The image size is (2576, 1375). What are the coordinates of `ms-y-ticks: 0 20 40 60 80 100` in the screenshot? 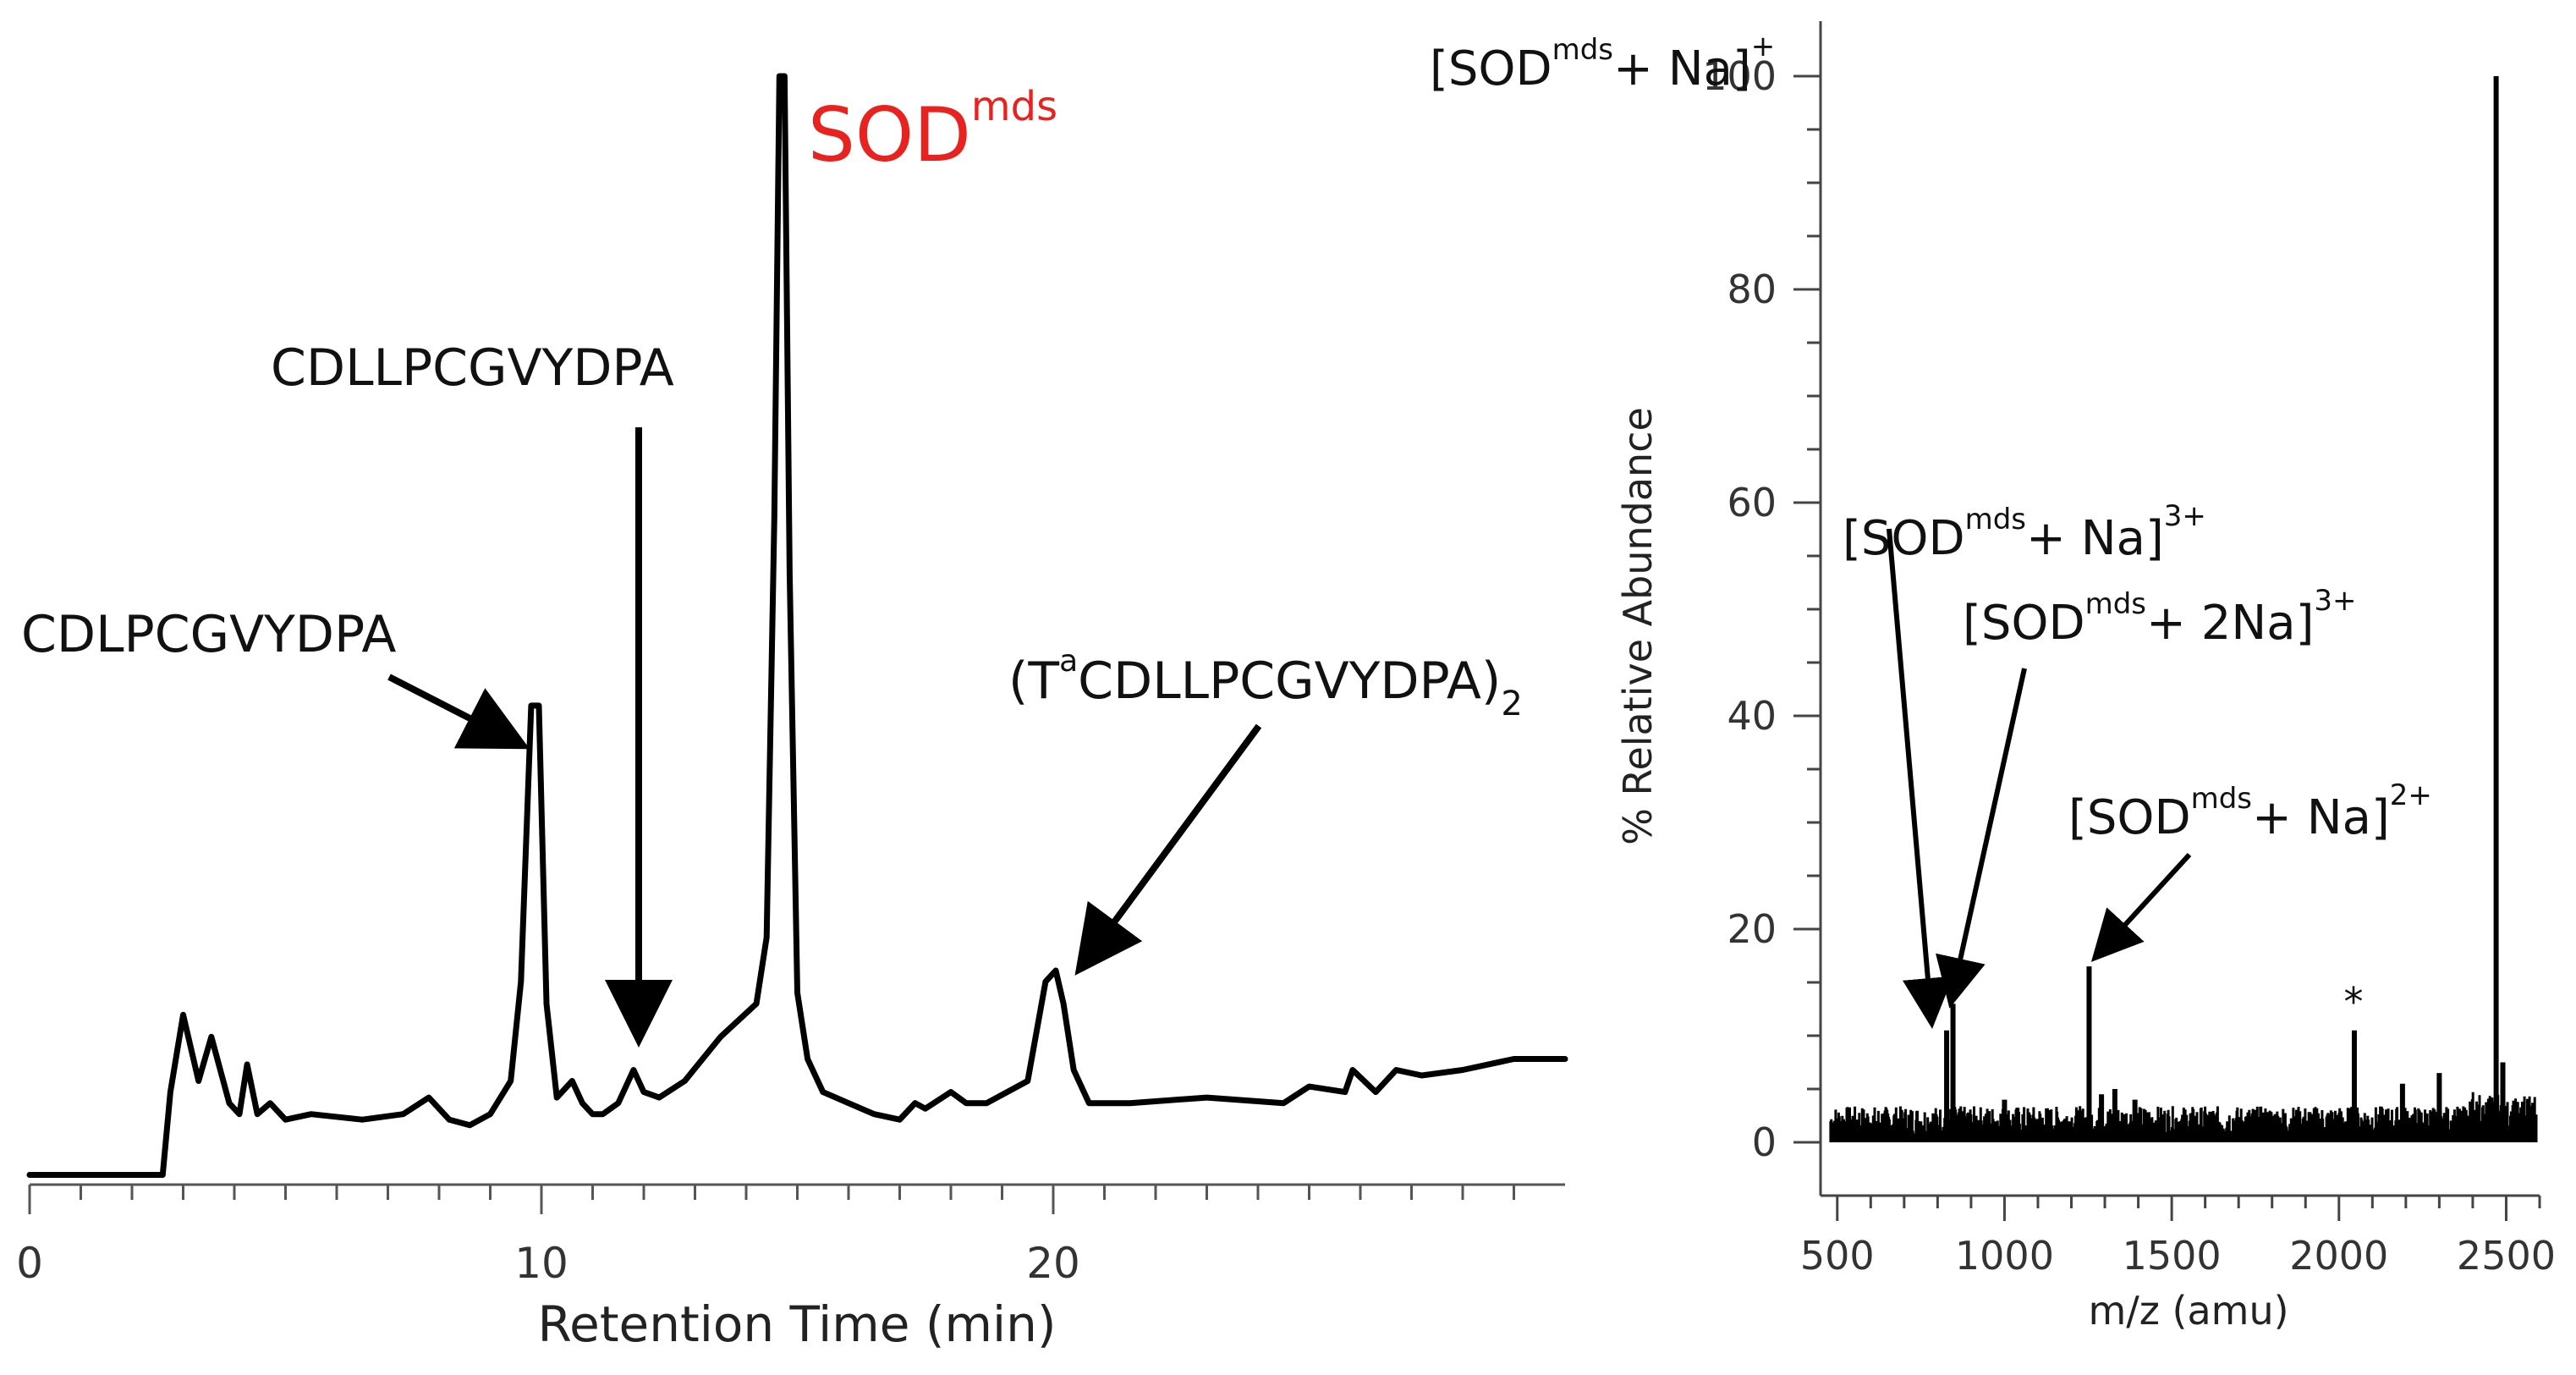 It's located at (1762, 609).